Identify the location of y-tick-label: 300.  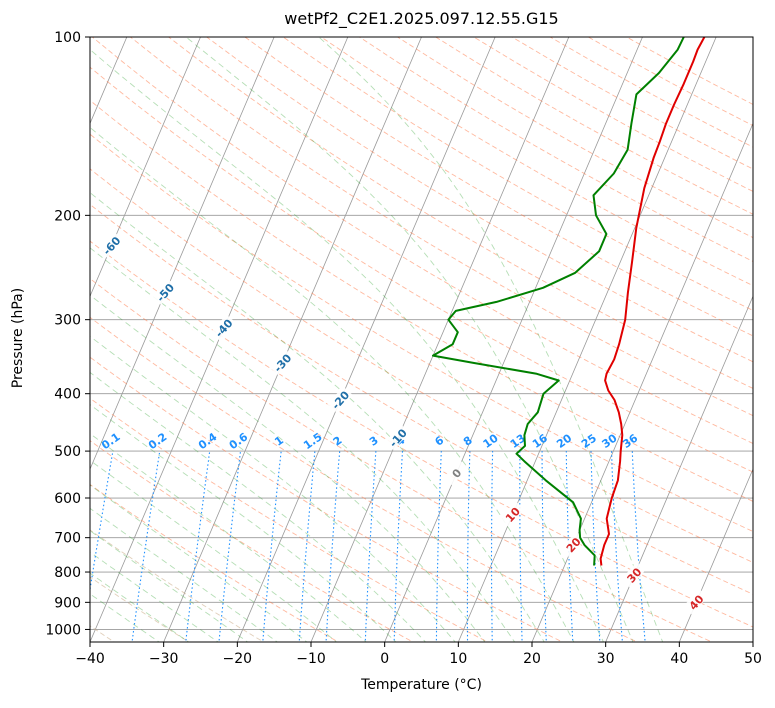
(67, 321).